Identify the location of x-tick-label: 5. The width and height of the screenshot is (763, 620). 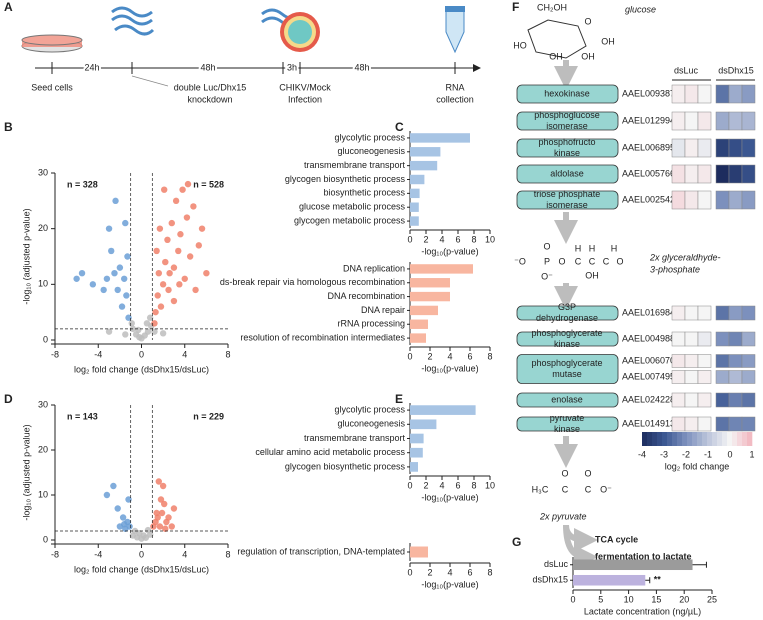
(600, 599).